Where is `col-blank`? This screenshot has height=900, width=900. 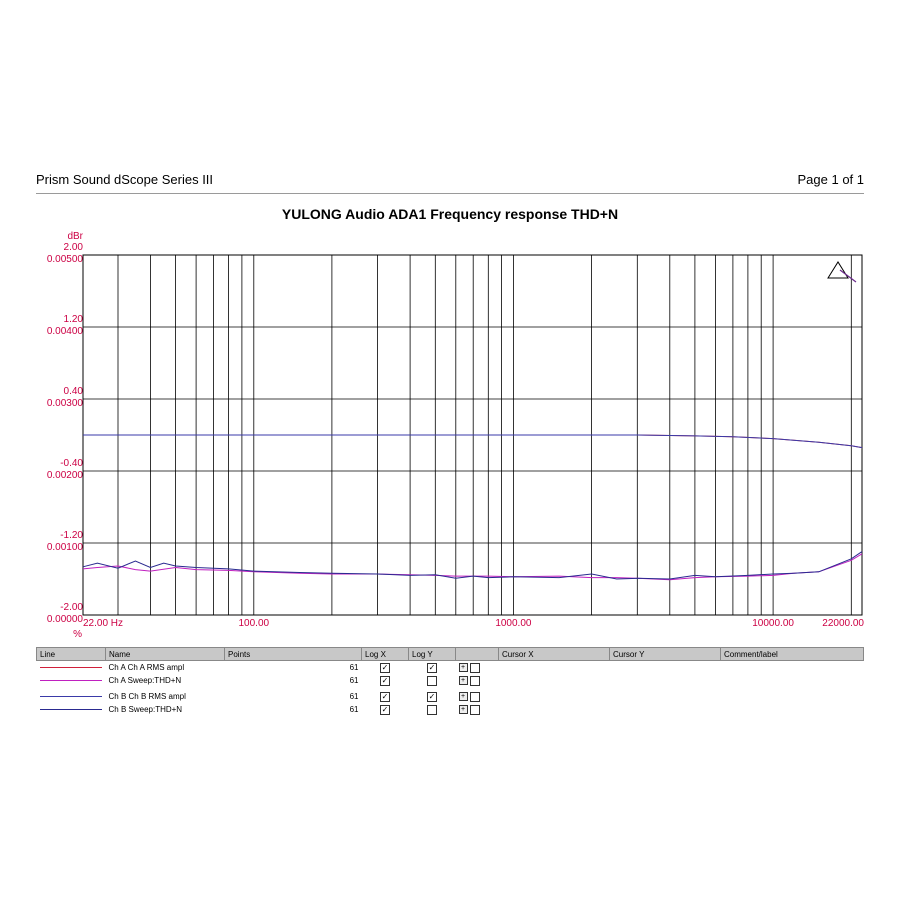 col-blank is located at coordinates (477, 654).